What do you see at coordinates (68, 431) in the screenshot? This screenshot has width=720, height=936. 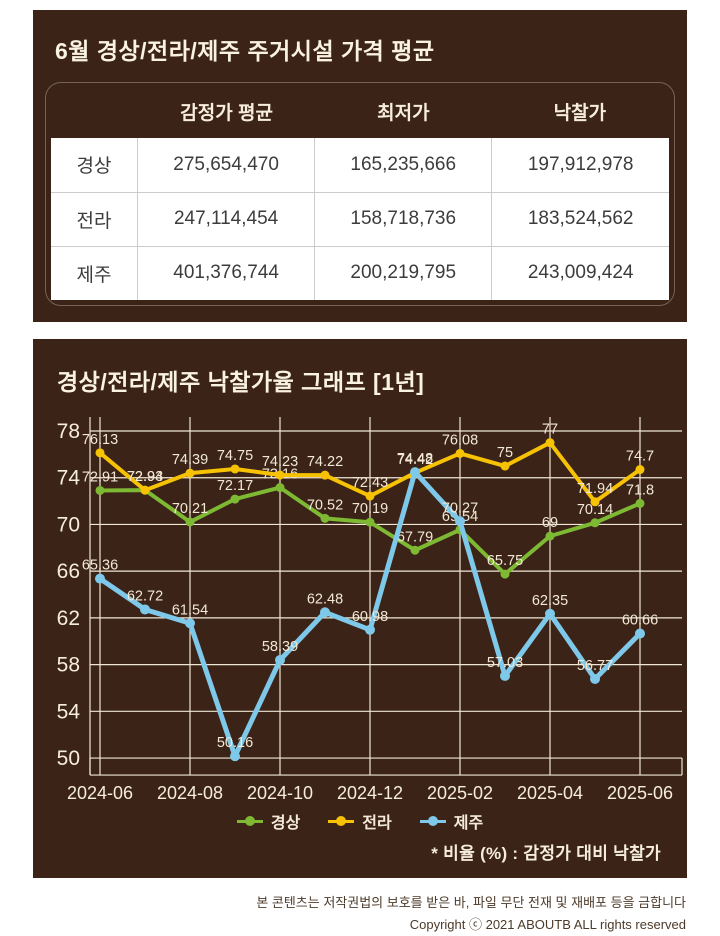 I see `y-tick-label: 78` at bounding box center [68, 431].